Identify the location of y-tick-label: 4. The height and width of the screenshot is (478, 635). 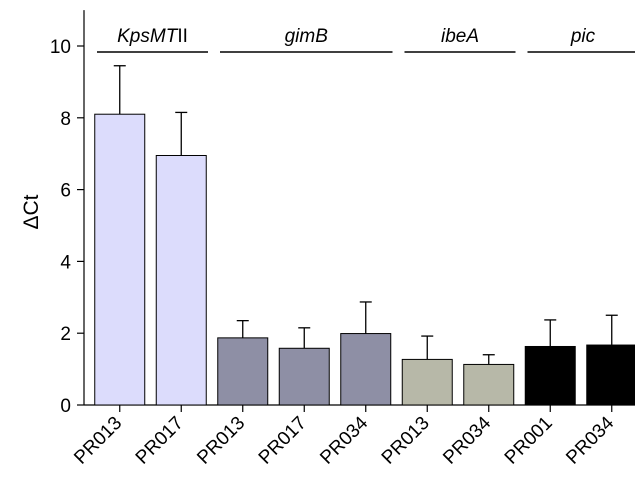
(65, 262).